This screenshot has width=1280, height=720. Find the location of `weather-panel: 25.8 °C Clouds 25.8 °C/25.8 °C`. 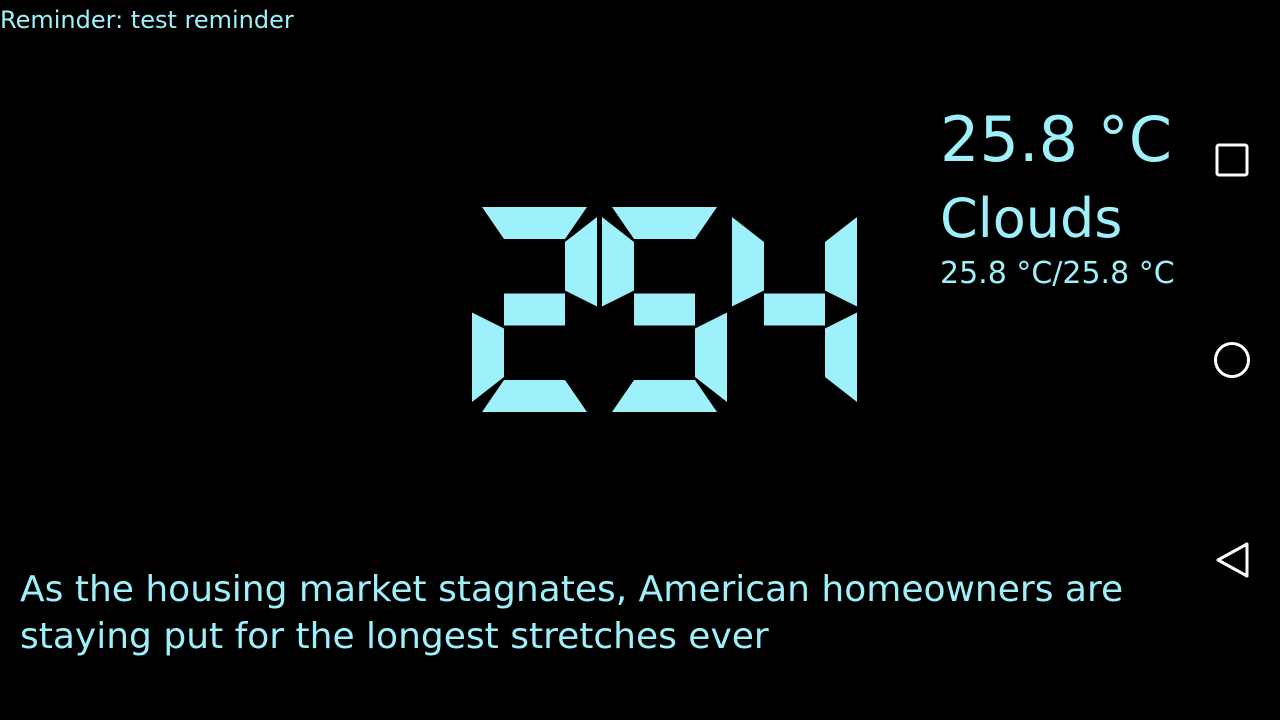

weather-panel: 25.8 °C Clouds 25.8 °C/25.8 °C is located at coordinates (1070, 197).